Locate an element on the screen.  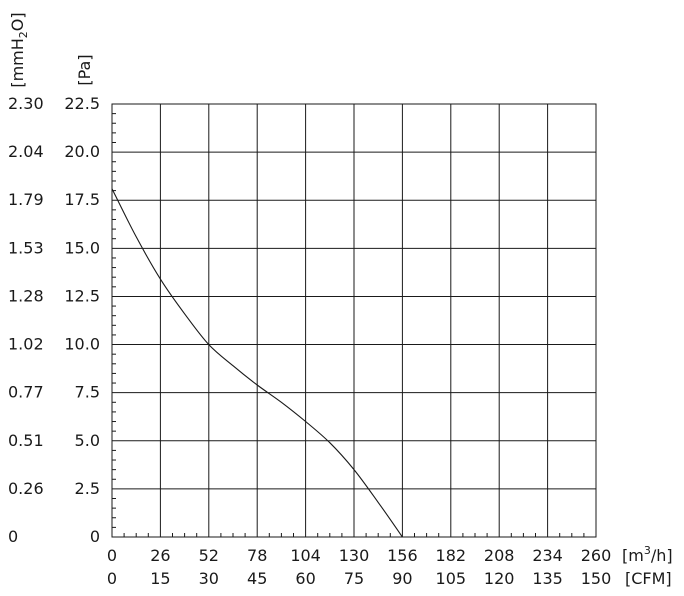
x-secondary-tick-label: 0 is located at coordinates (112, 578).